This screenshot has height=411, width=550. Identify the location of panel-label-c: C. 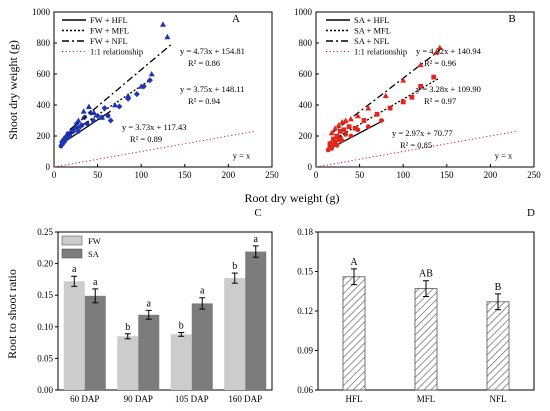
(257, 213).